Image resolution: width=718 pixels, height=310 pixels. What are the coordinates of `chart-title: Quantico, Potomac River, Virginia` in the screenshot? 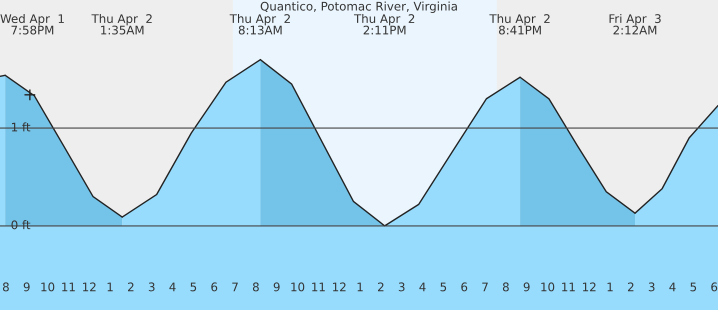 It's located at (358, 7).